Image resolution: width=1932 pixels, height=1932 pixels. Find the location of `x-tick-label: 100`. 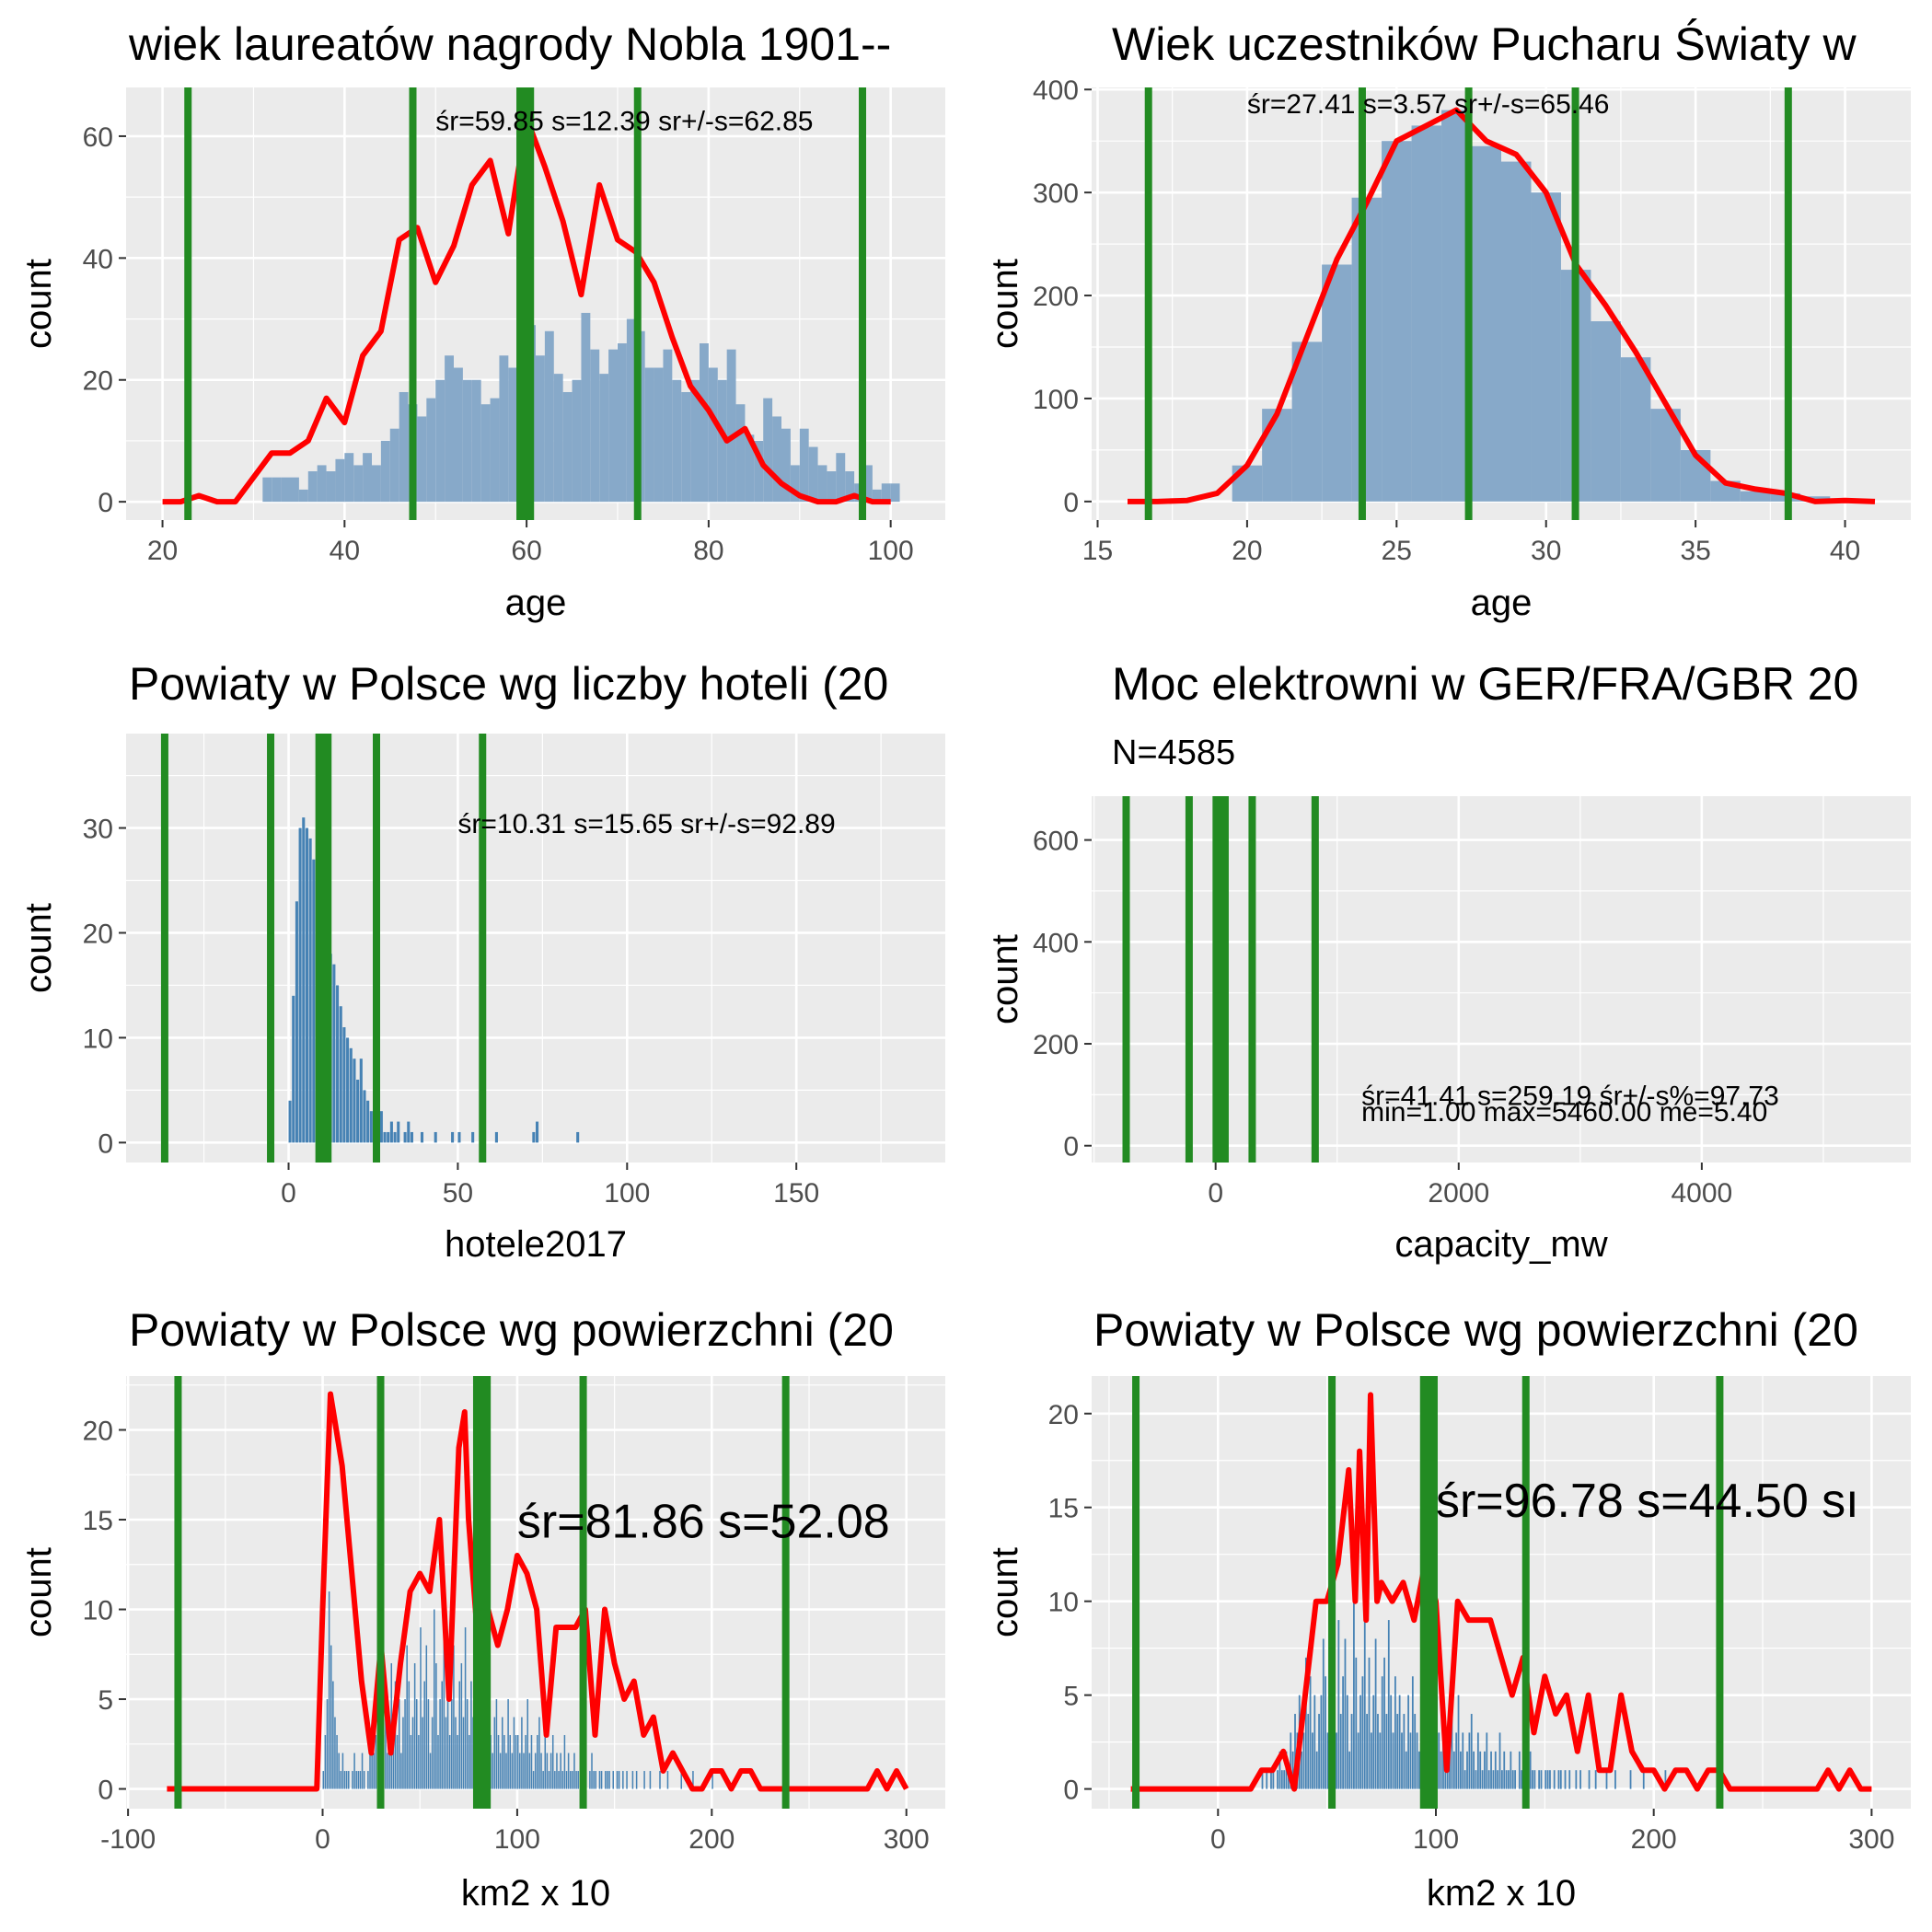

x-tick-label: 100 is located at coordinates (1436, 1840).